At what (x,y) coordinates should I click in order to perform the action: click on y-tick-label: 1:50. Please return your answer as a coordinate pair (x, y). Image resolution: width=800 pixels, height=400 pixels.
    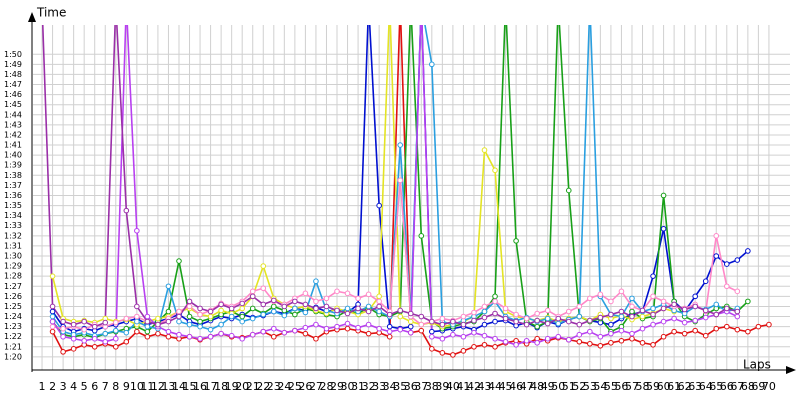
    Looking at the image, I should click on (13, 54).